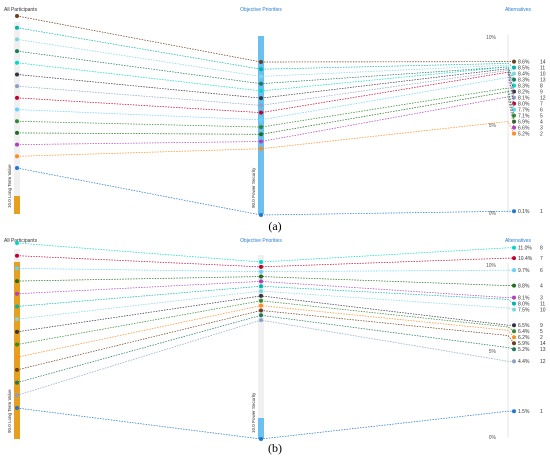 The height and width of the screenshot is (461, 550). I want to click on center-axis-fill, so click(261, 428).